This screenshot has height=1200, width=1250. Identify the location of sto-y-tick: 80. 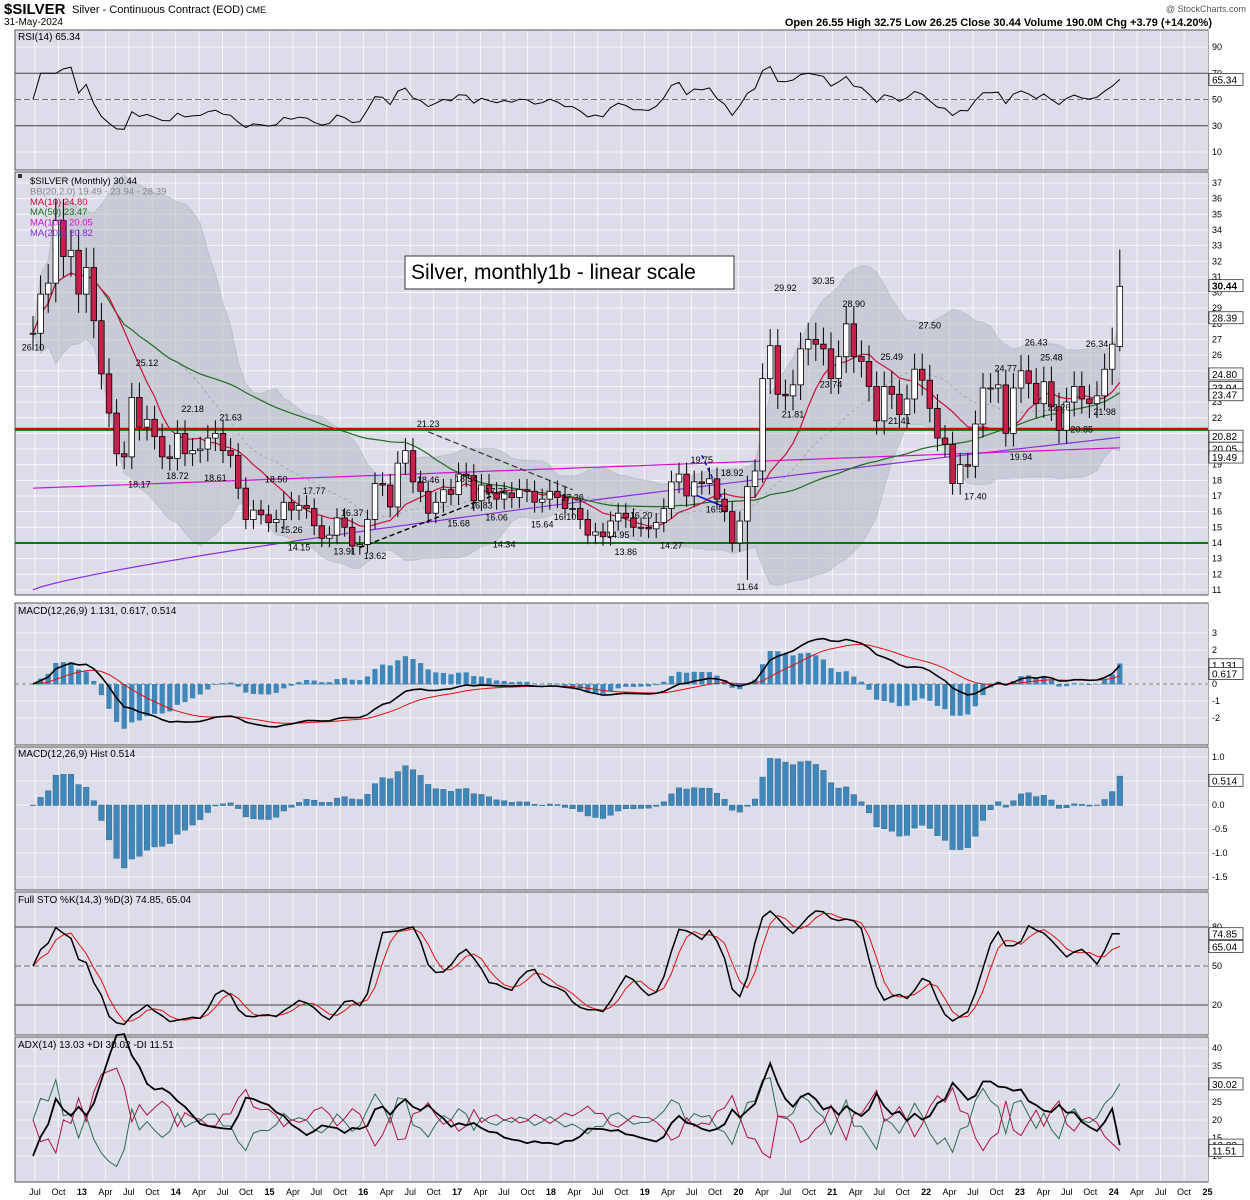
(1217, 927).